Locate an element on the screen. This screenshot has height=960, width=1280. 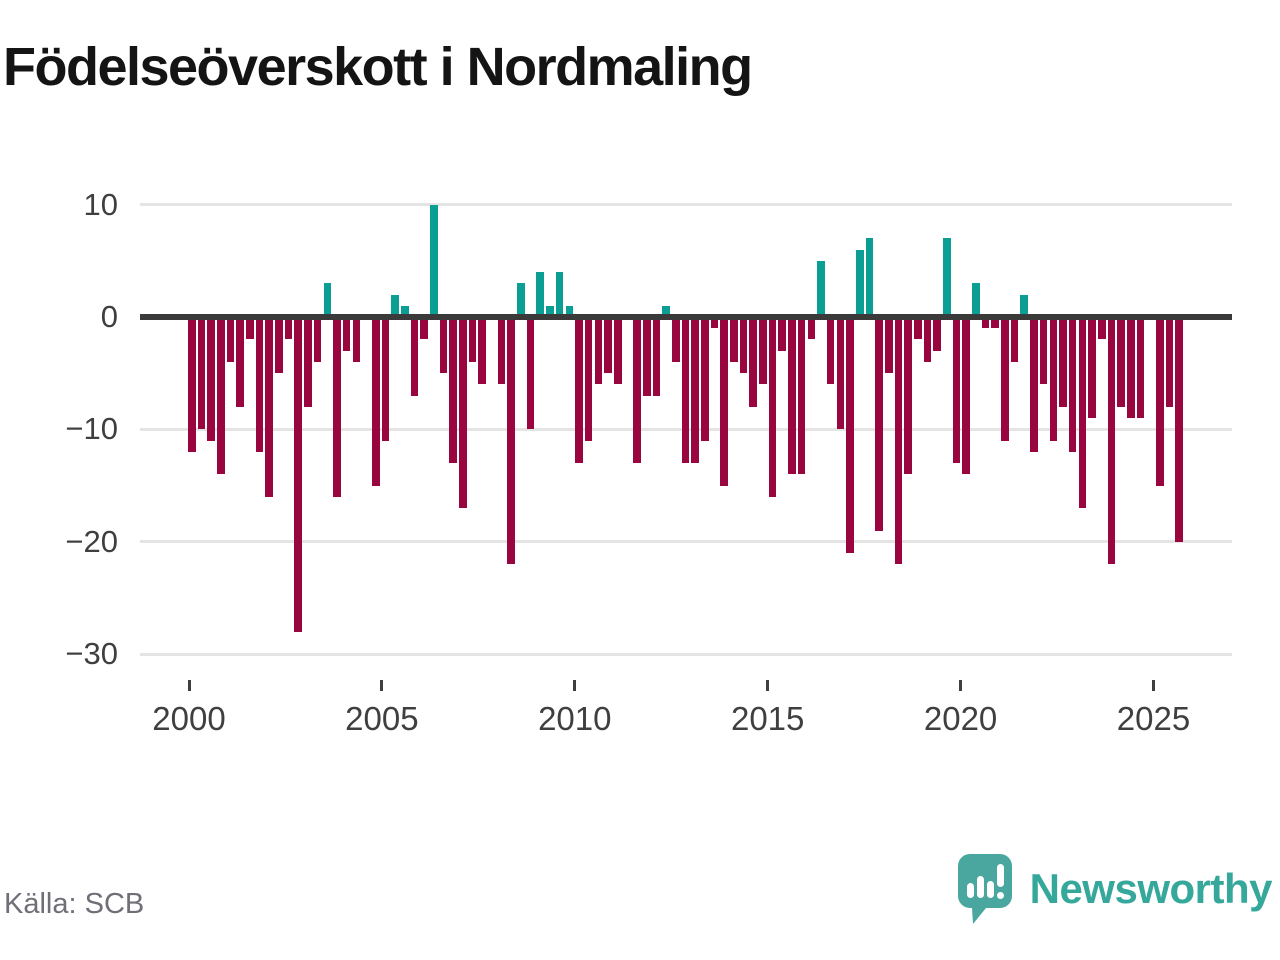
x-axis-tick-label: 2005 is located at coordinates (382, 718).